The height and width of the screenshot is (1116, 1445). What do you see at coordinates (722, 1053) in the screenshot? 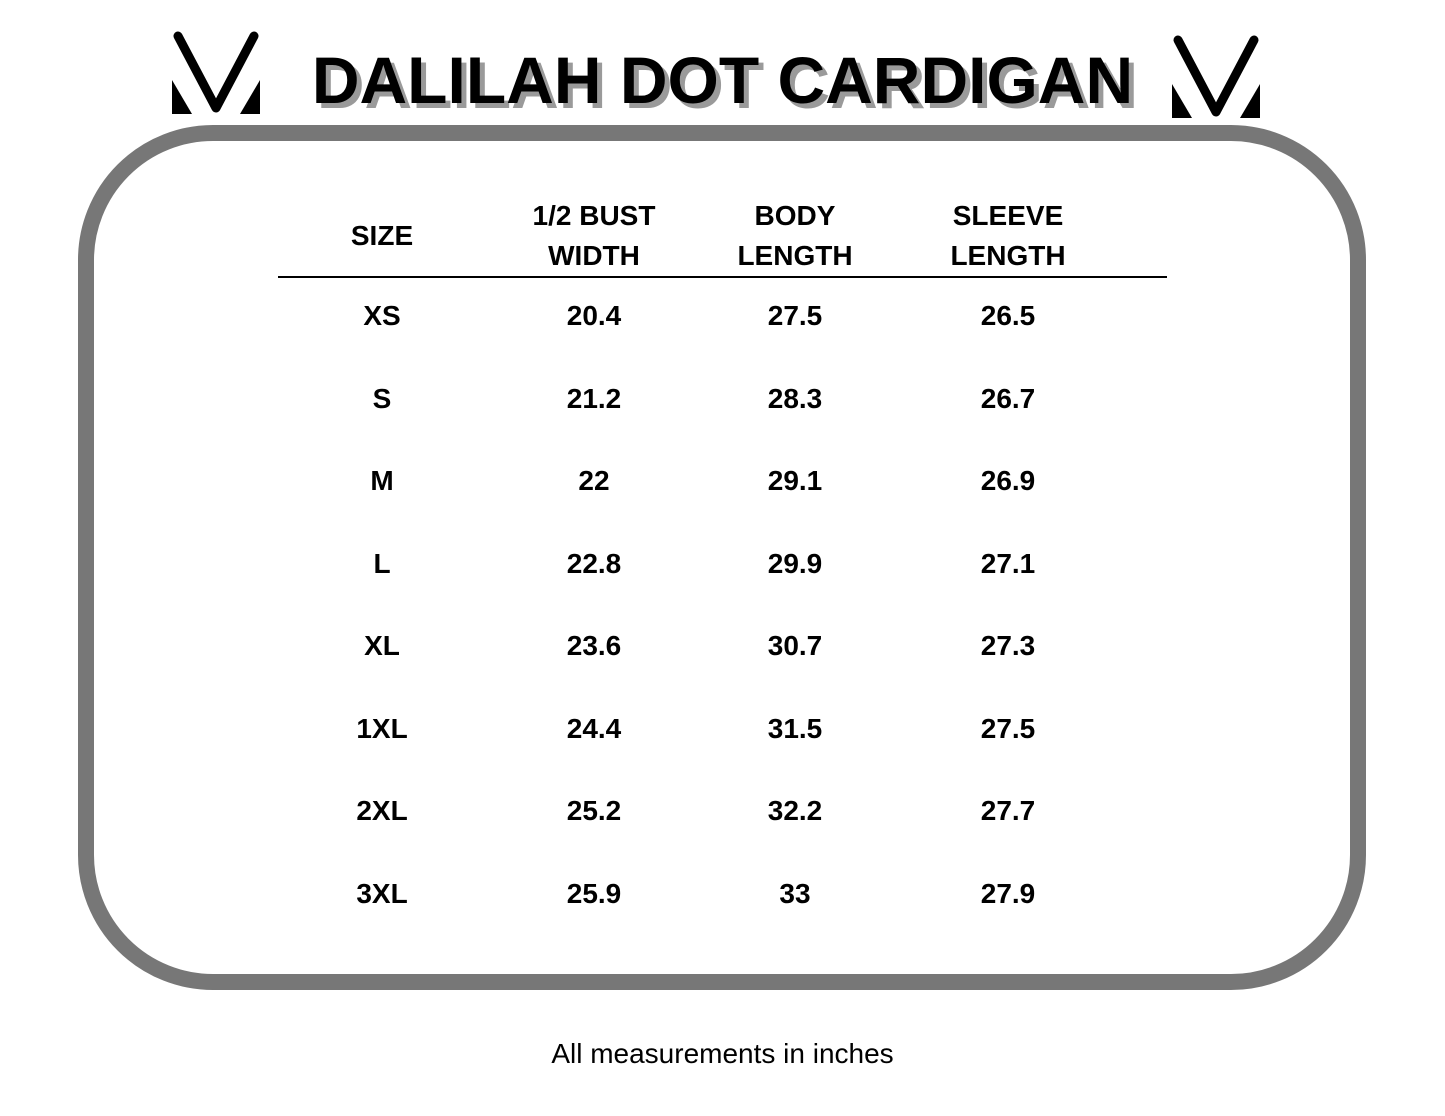
I see `footnote: All measurements in inches` at bounding box center [722, 1053].